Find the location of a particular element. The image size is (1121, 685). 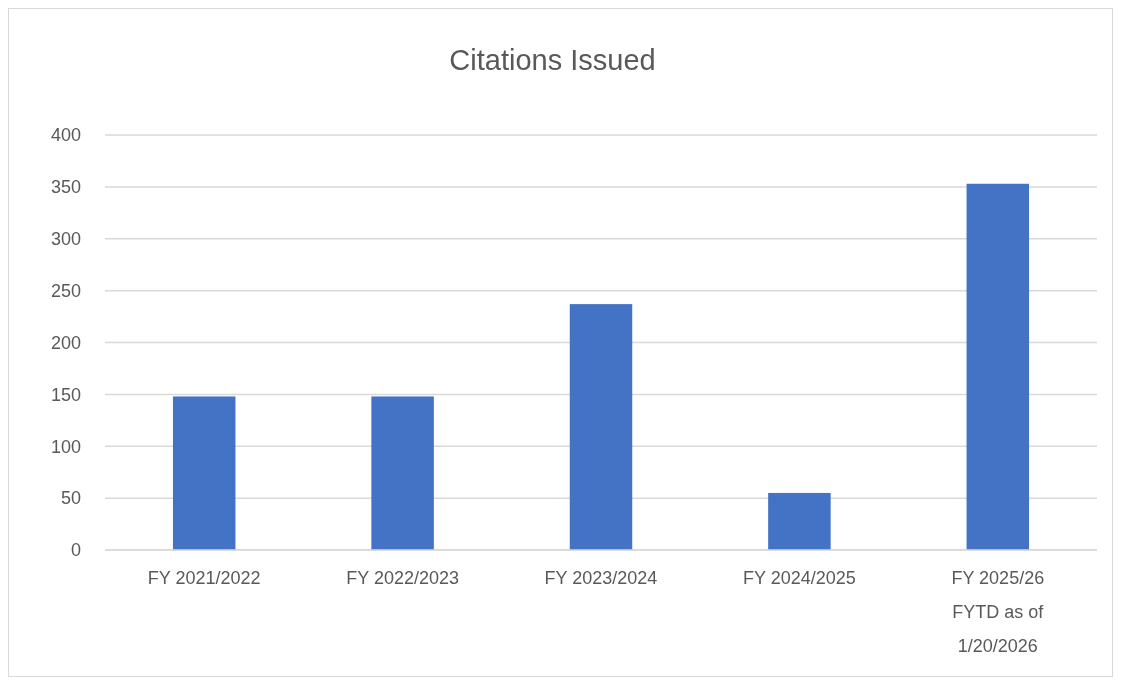

y-tick-label: 250 is located at coordinates (65, 290).